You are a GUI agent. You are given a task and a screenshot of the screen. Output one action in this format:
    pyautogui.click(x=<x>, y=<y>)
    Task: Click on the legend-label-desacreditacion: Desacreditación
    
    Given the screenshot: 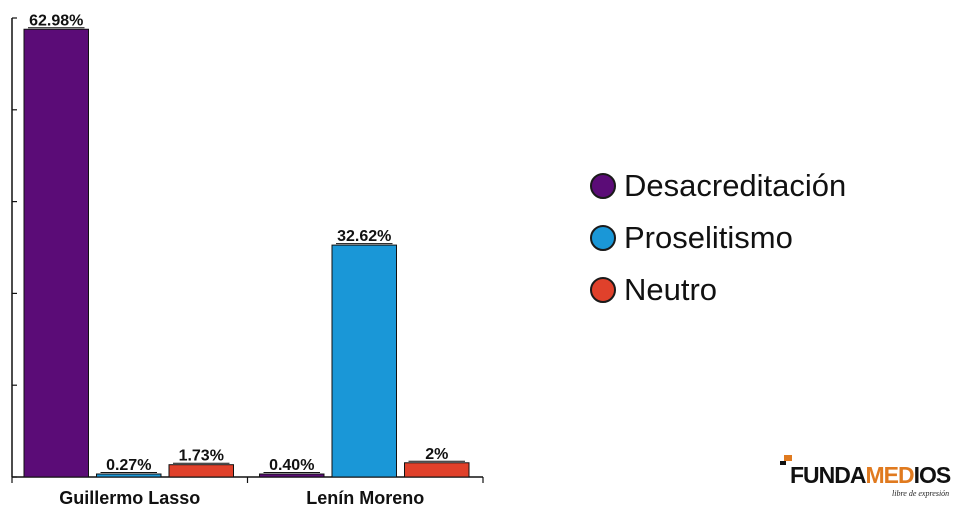 What is the action you would take?
    pyautogui.click(x=735, y=185)
    